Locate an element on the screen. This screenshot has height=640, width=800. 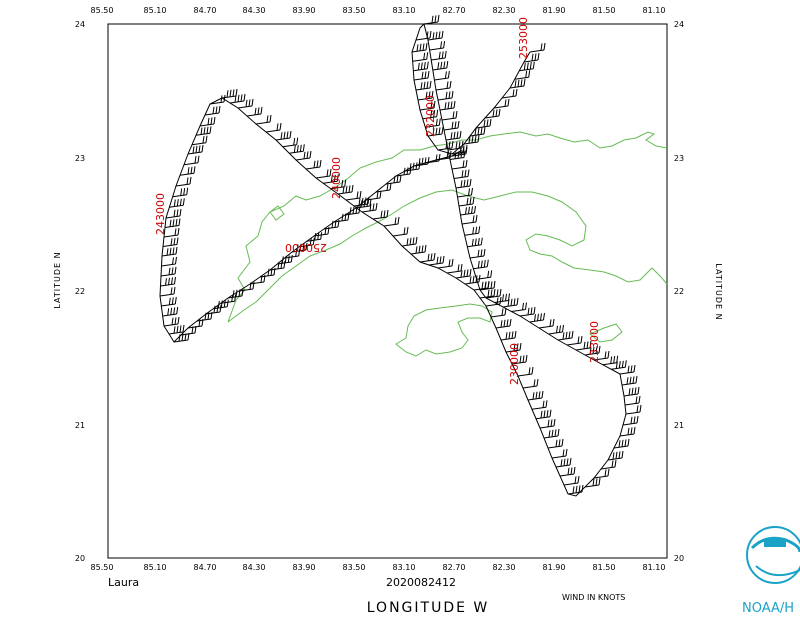
lon-tick-label: 82.70 is located at coordinates (454, 10).